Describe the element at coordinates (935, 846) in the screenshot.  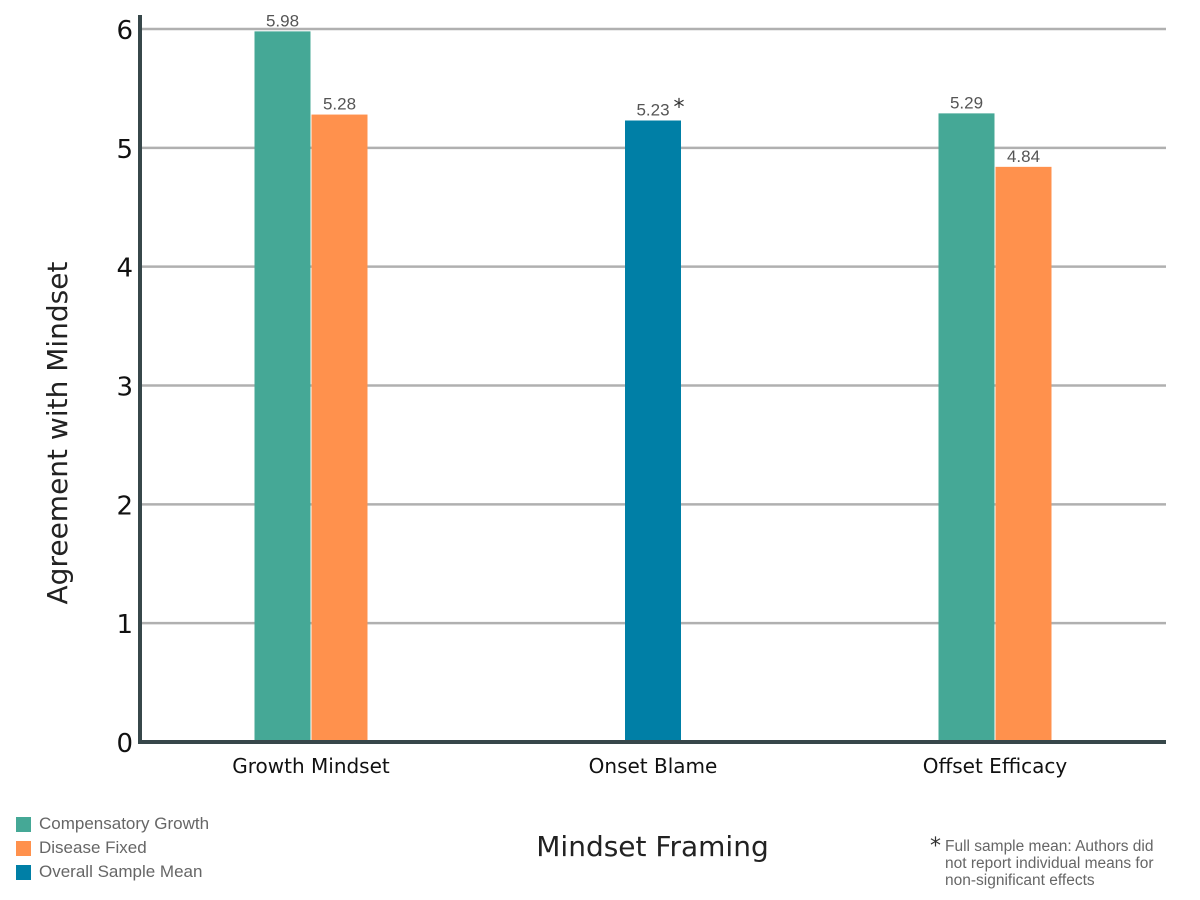
I see `footnote-asterisk: *` at that location.